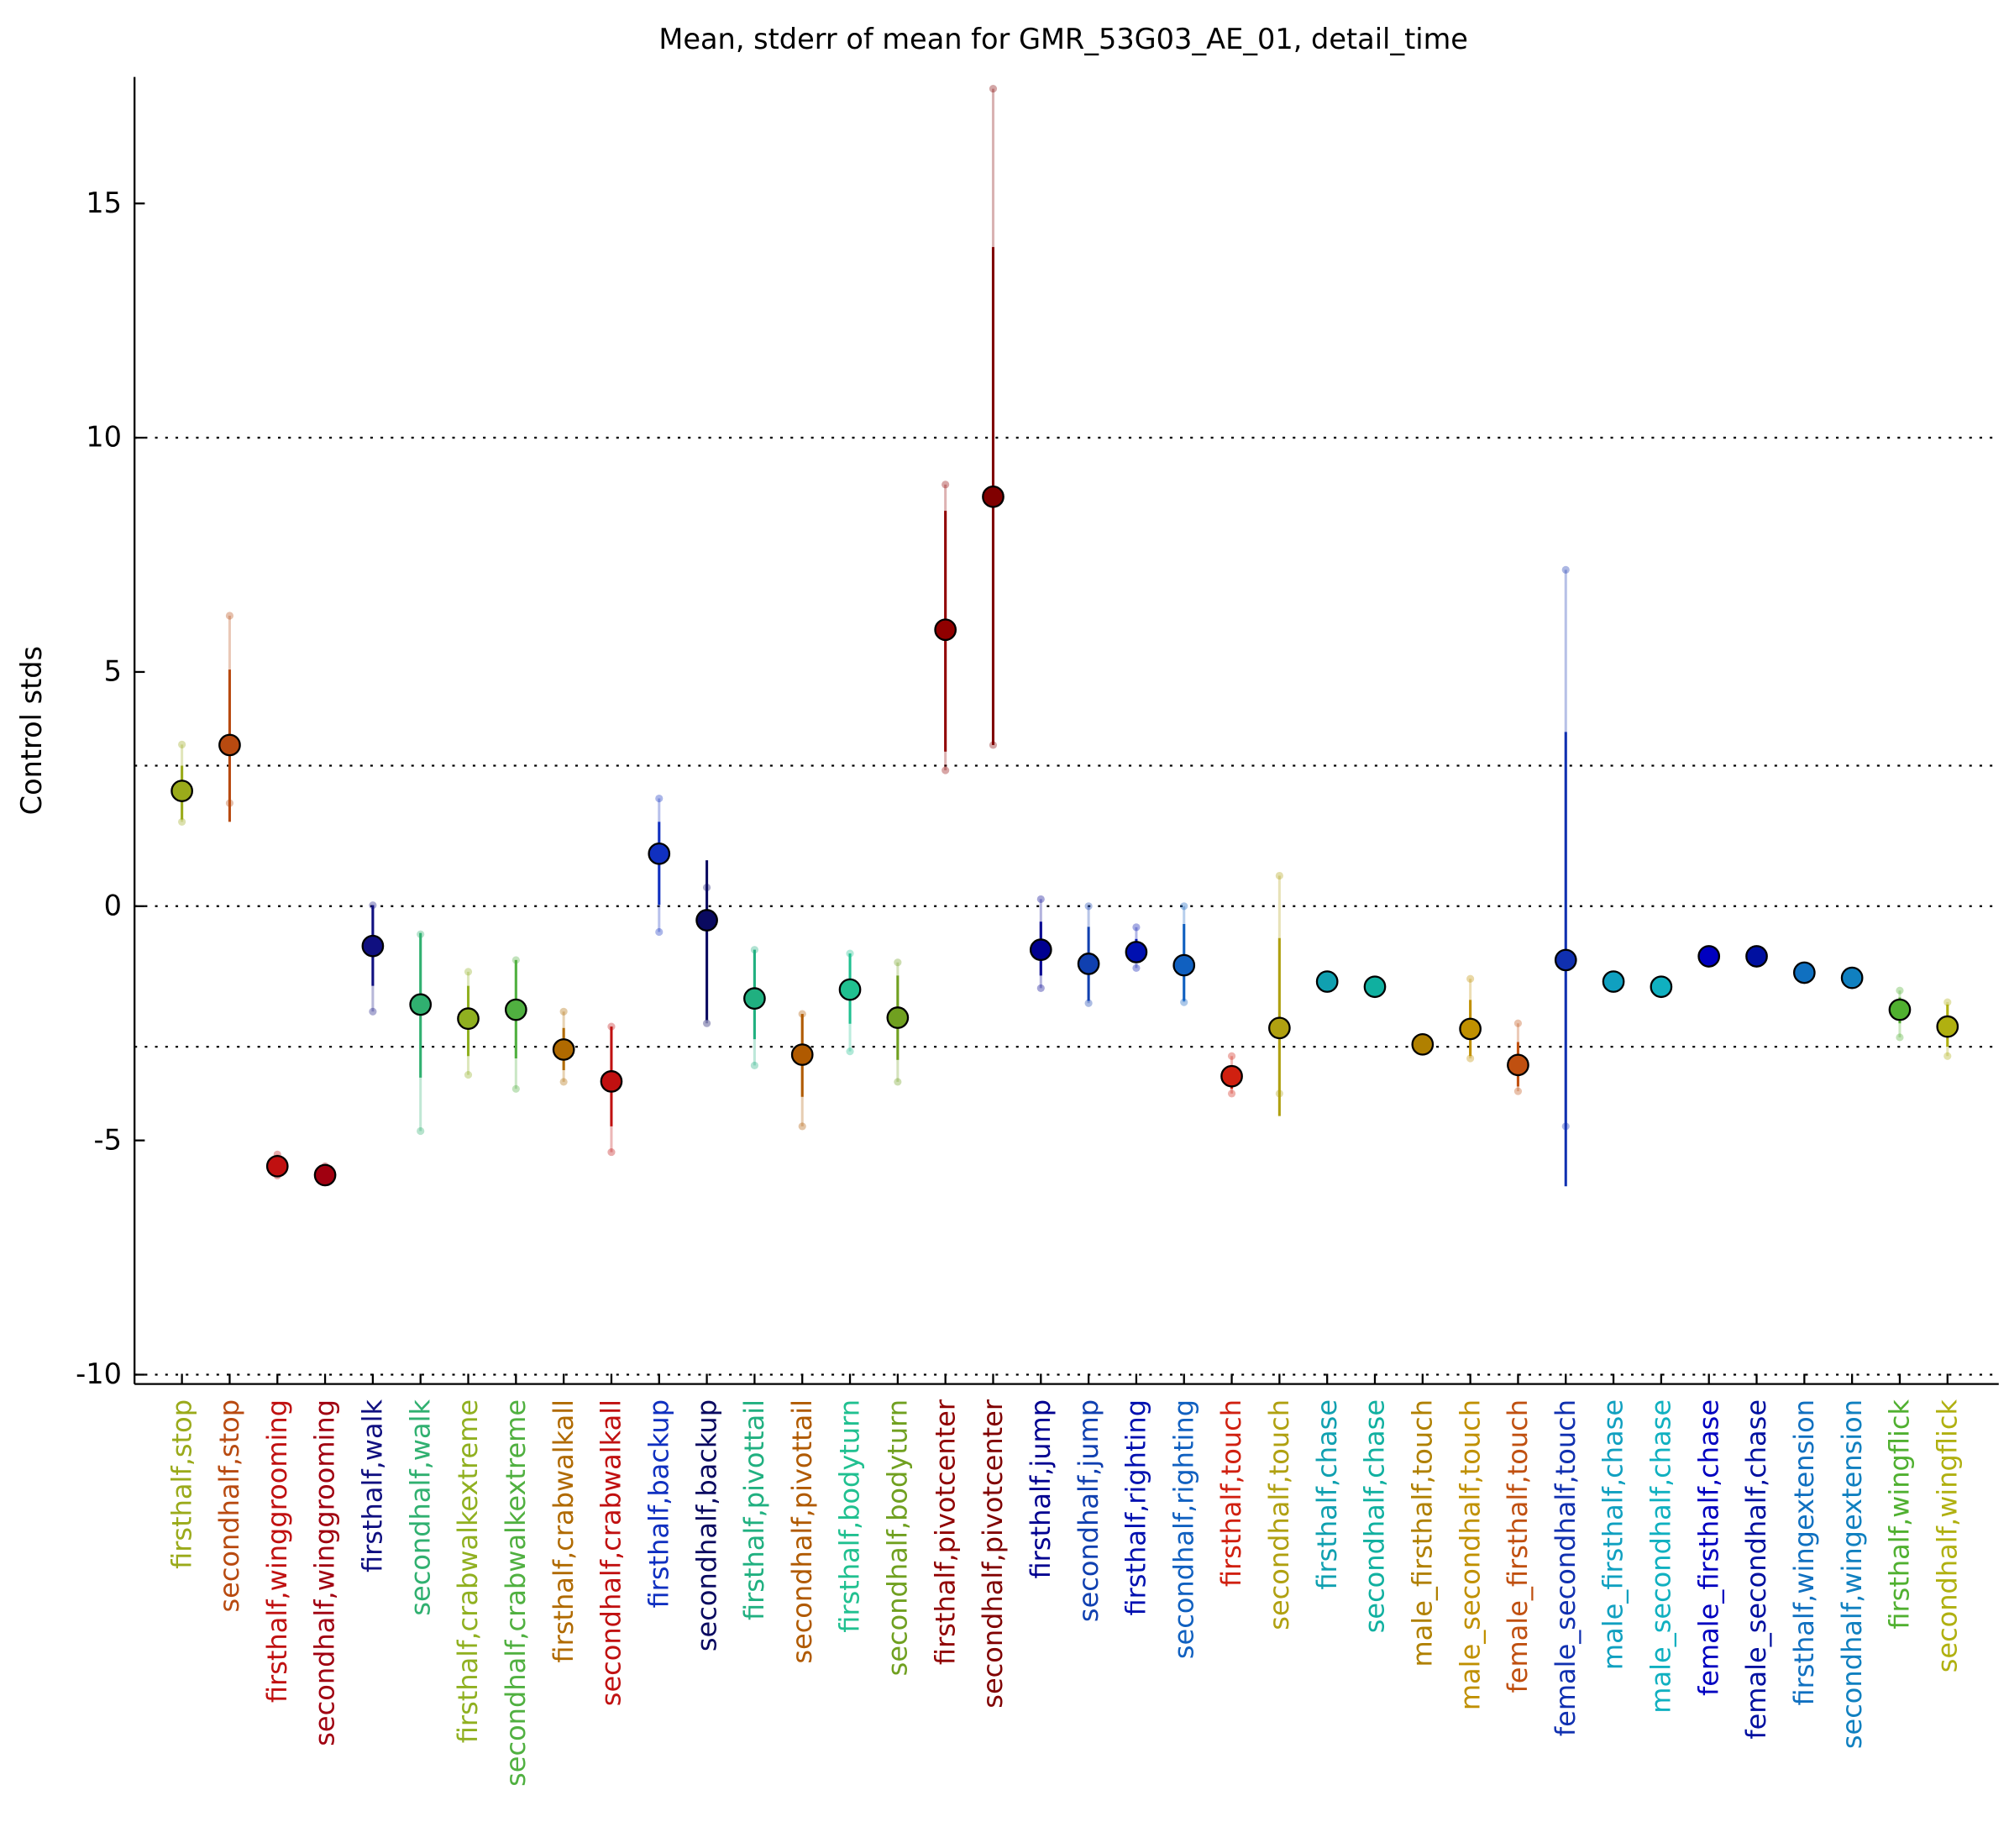 This screenshot has height=1848, width=2009. Describe the element at coordinates (516, 1593) in the screenshot. I see `x-tick-label: secondhalf,crabwalkextreme` at that location.